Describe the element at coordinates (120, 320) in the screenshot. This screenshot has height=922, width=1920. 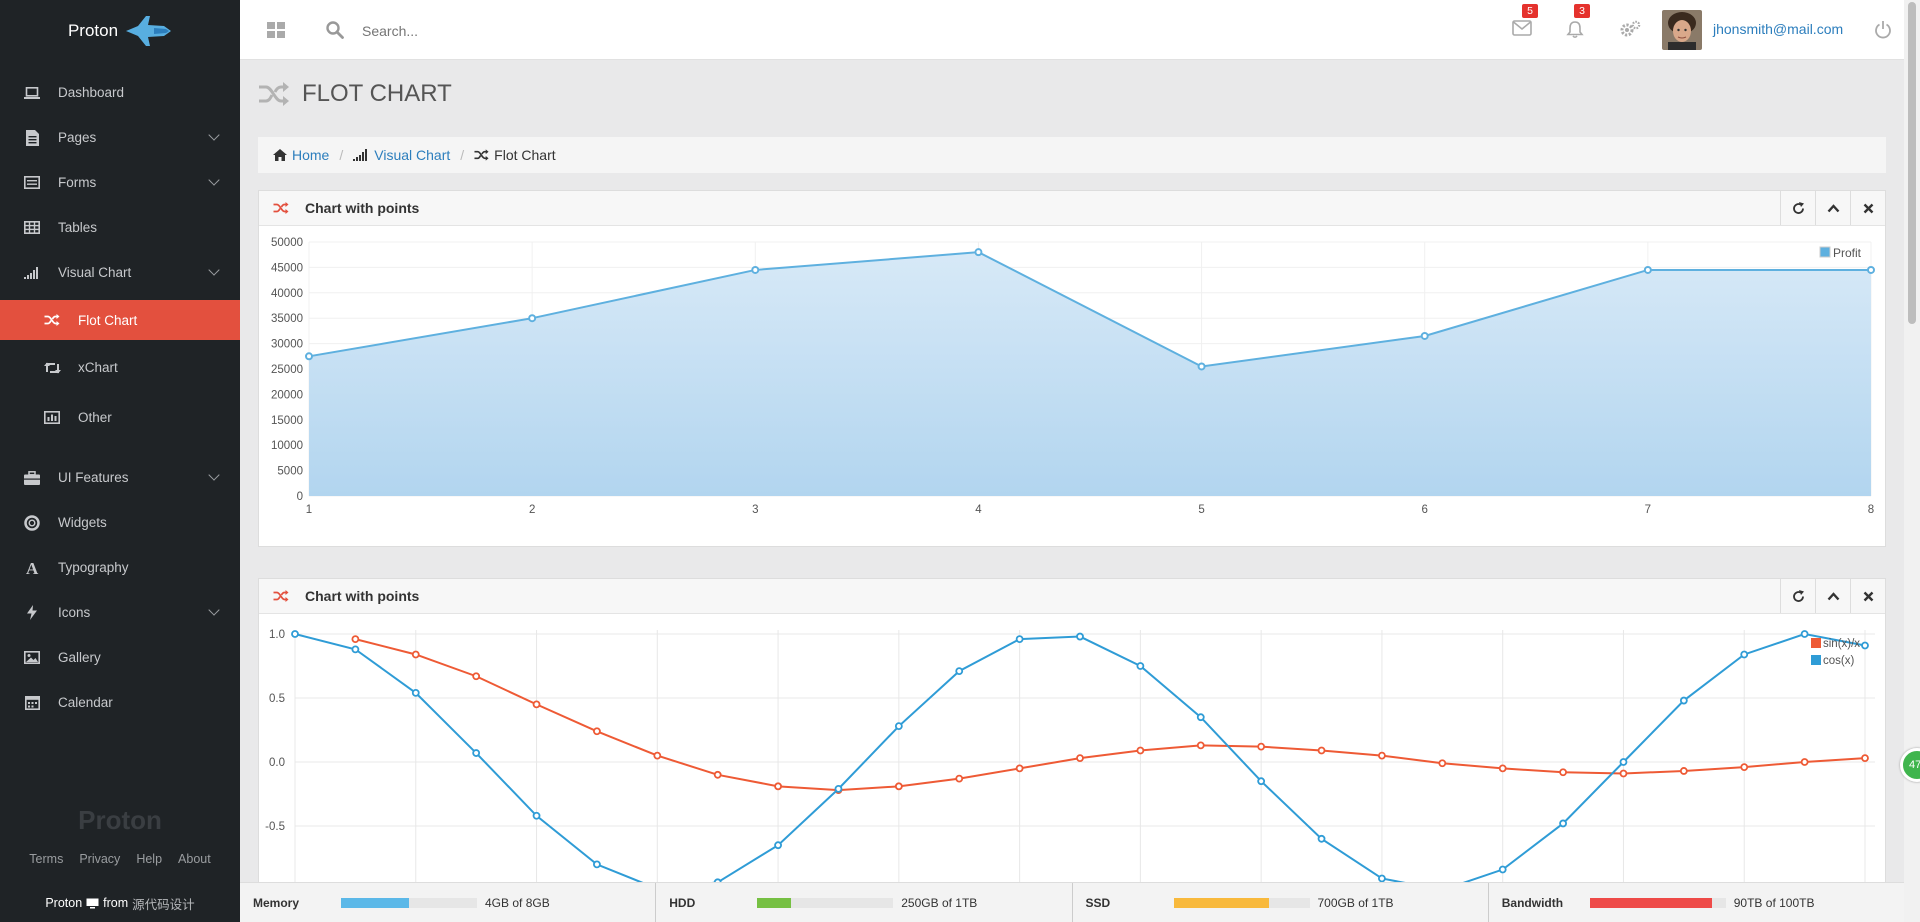
I see `sidebar-item-flot-chart: Flot Chart` at that location.